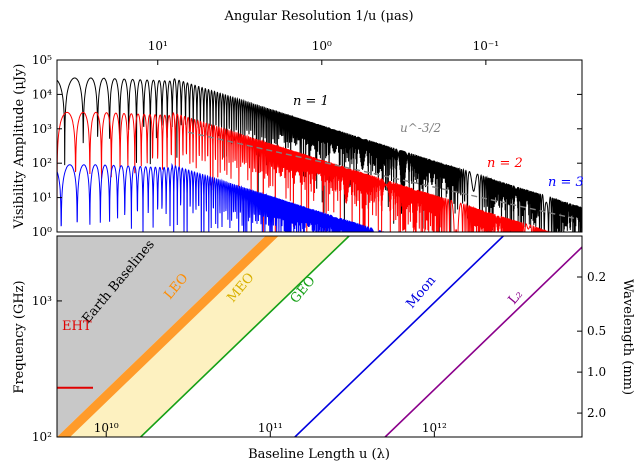 Image resolution: width=634 pixels, height=464 pixels. Describe the element at coordinates (221, 197) in the screenshot. I see `series-3-curve` at that location.